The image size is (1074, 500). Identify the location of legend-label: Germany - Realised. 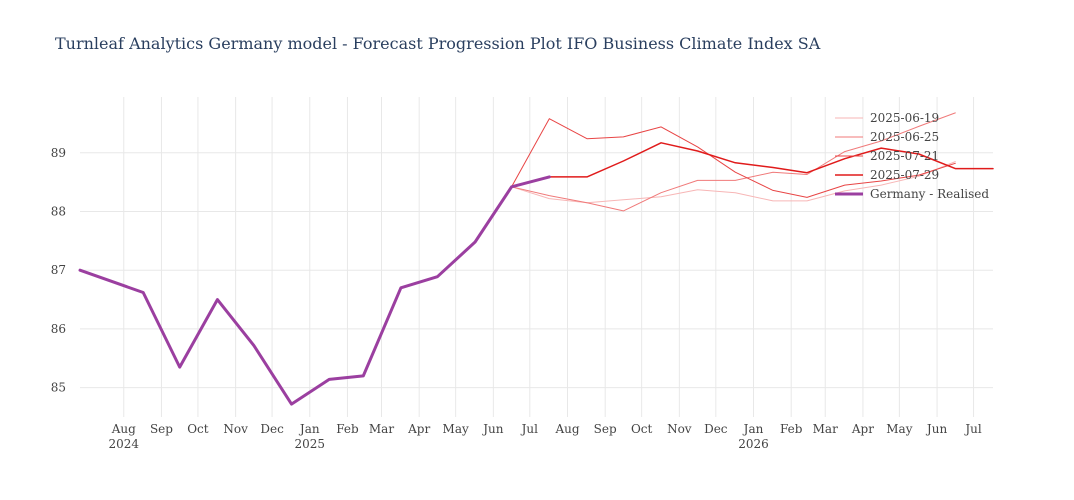
(929, 194).